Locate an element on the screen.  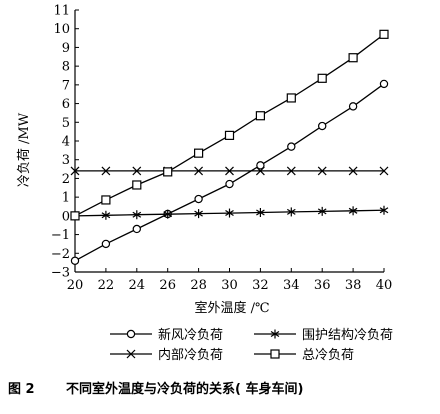
y-tick-label: 4 is located at coordinates (66, 142).